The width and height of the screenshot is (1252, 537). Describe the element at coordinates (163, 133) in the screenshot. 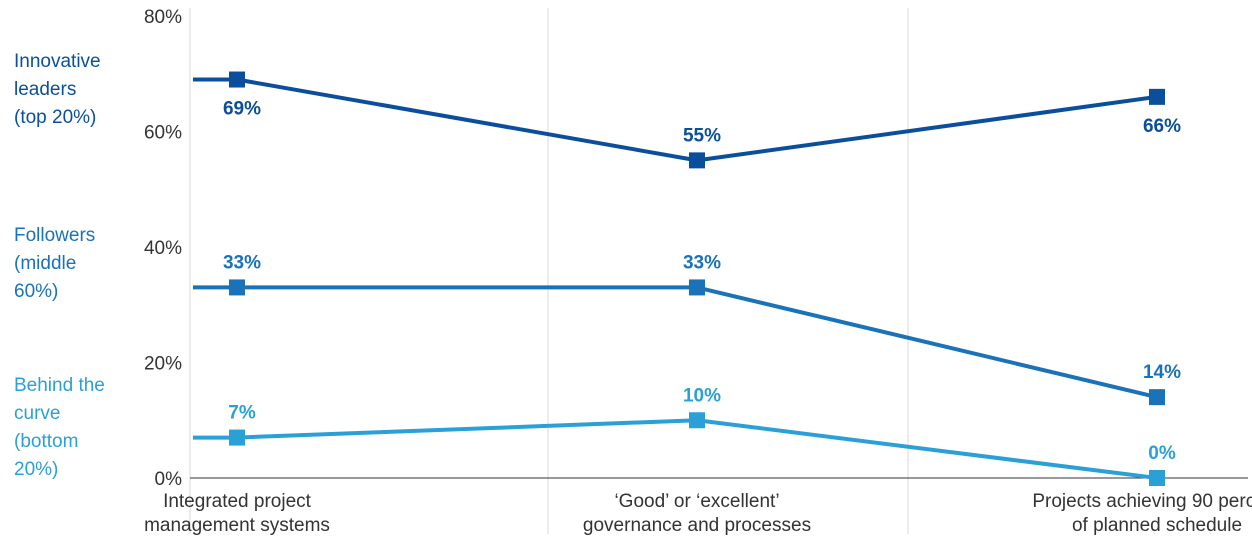

I see `y-tick-label: 60%` at that location.